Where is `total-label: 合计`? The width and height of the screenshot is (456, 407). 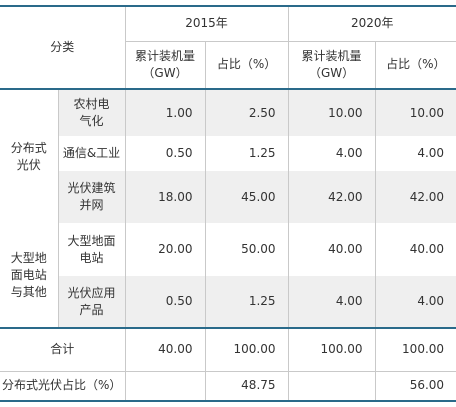
total-label: 合计 is located at coordinates (62, 349).